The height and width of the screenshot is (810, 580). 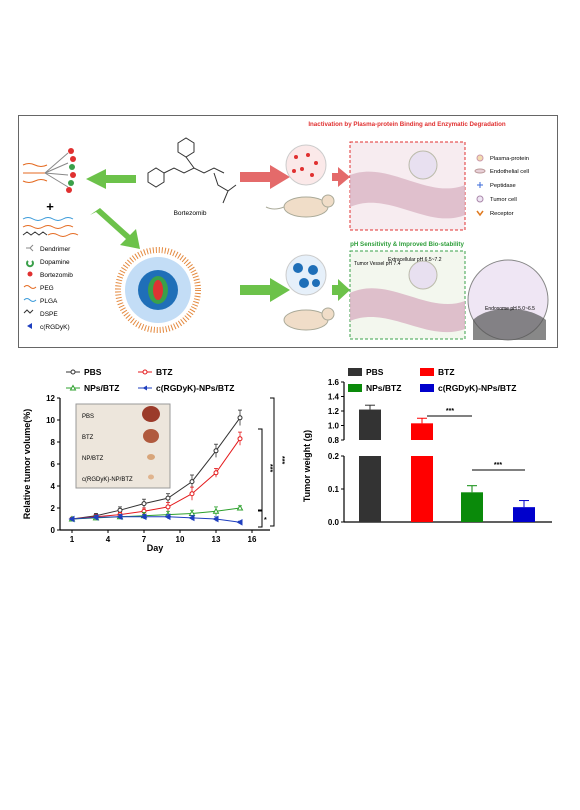 What do you see at coordinates (56, 275) in the screenshot?
I see `legend-bortezomib: Bortezomib` at bounding box center [56, 275].